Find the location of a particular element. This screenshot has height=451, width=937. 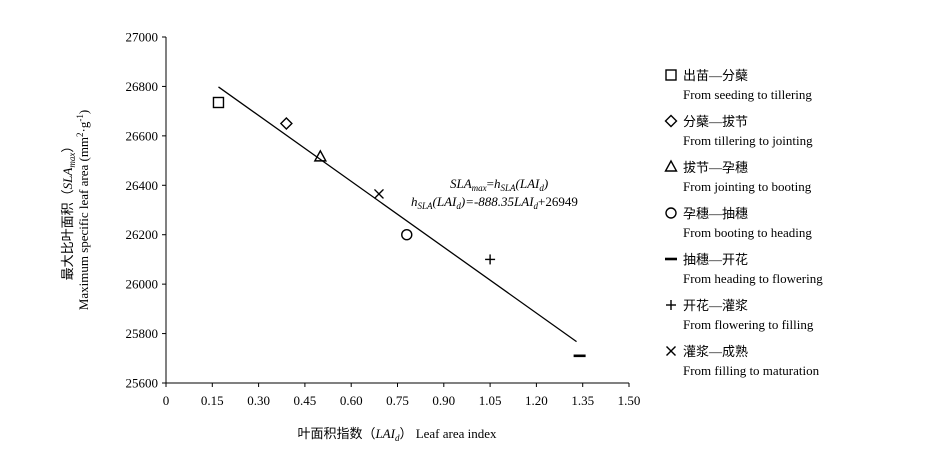

legend-label-zh: 抽穗—开花 is located at coordinates (715, 259).